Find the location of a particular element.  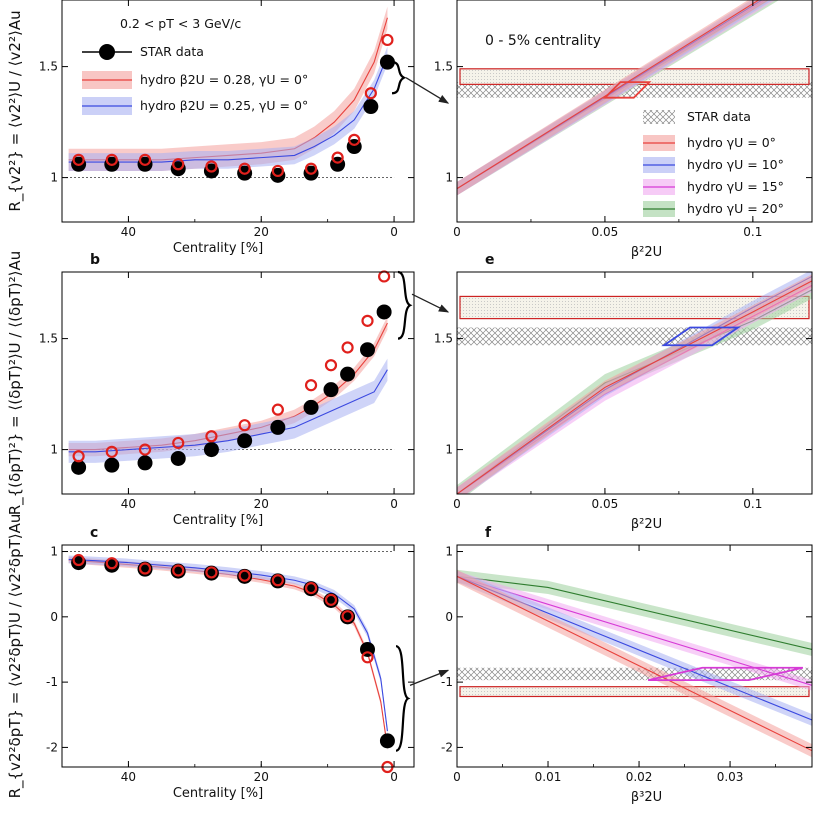

overlap-region-f is located at coordinates (725, 674).